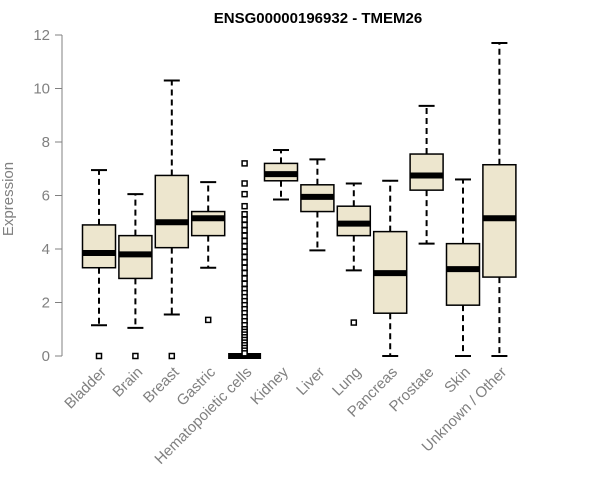  Describe the element at coordinates (269, 385) in the screenshot. I see `x-tick-label: Kidney` at that location.